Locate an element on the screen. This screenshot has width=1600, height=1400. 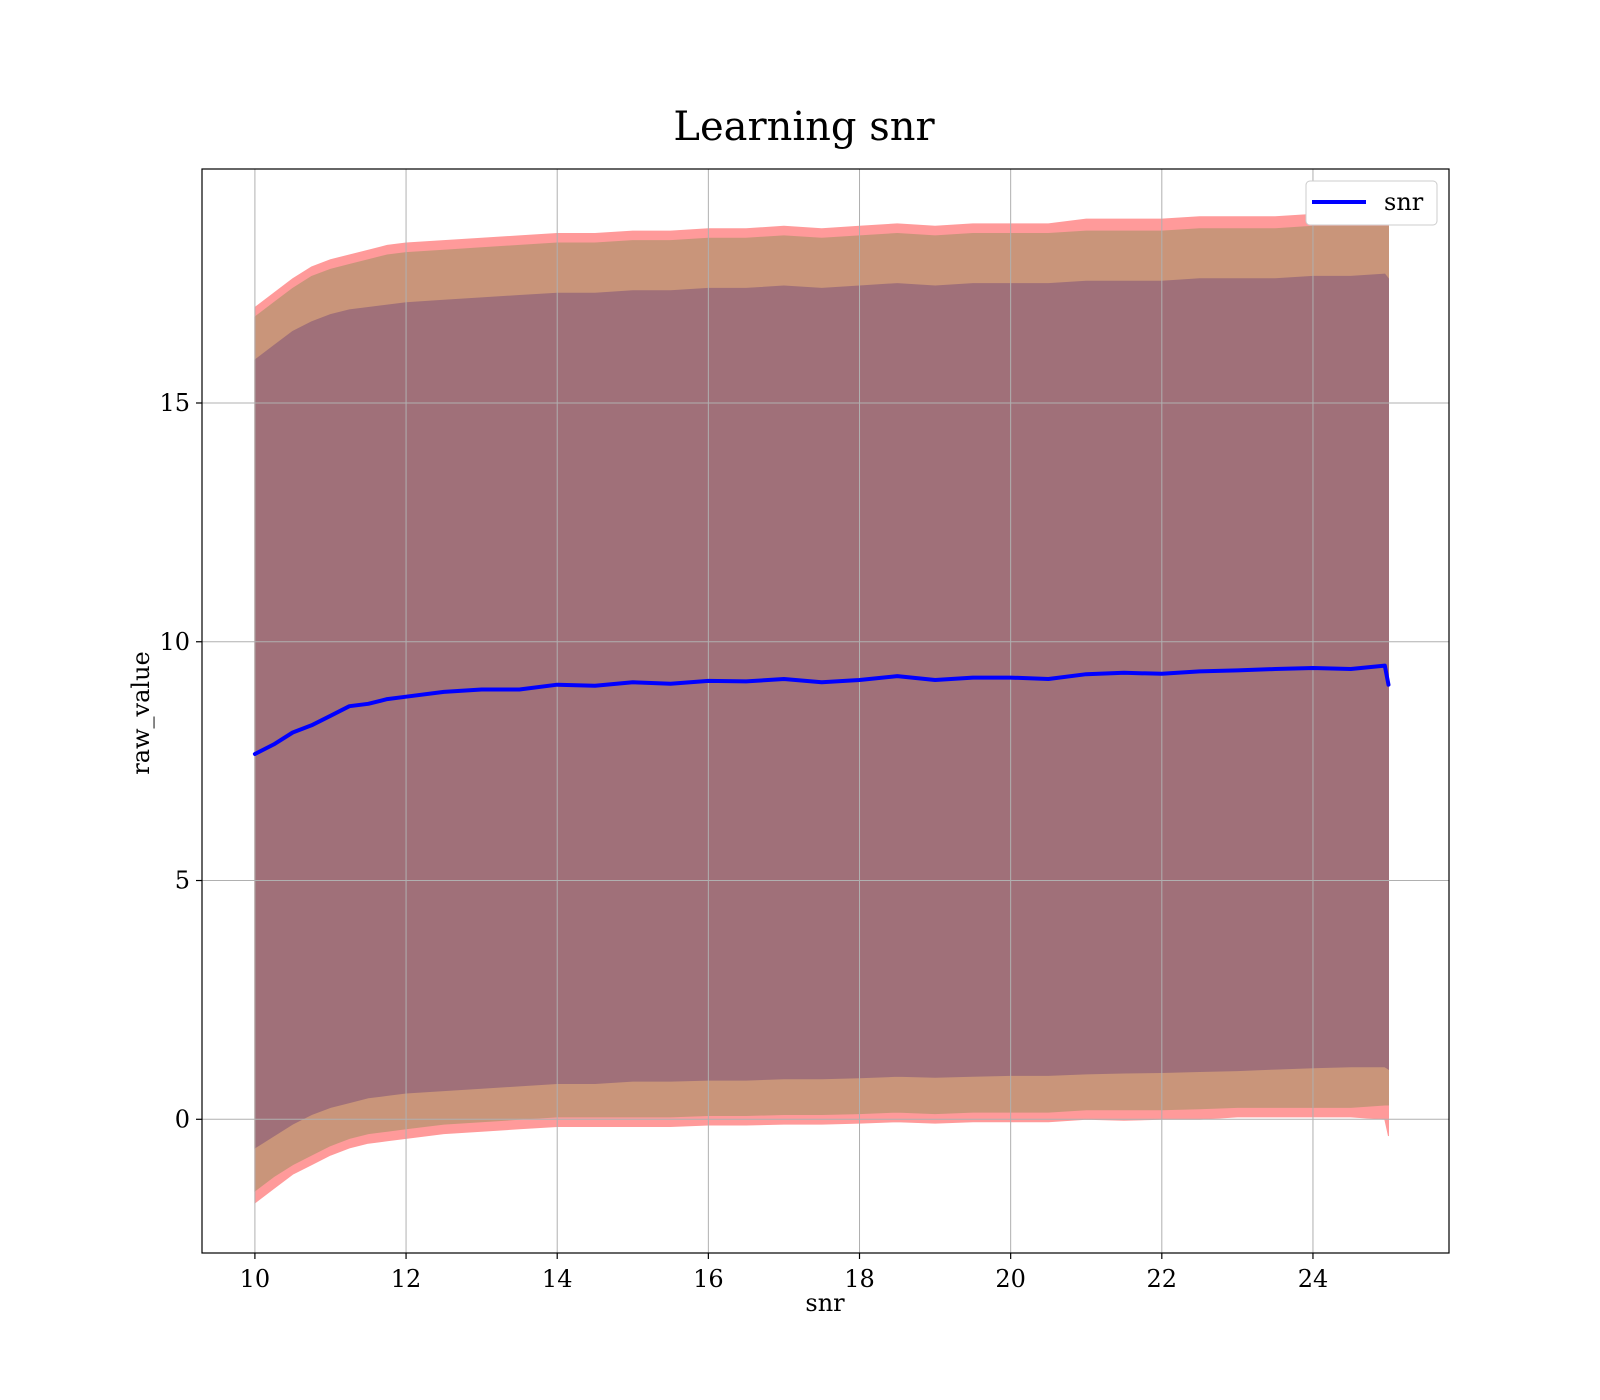
legend-box is located at coordinates (1371, 203).